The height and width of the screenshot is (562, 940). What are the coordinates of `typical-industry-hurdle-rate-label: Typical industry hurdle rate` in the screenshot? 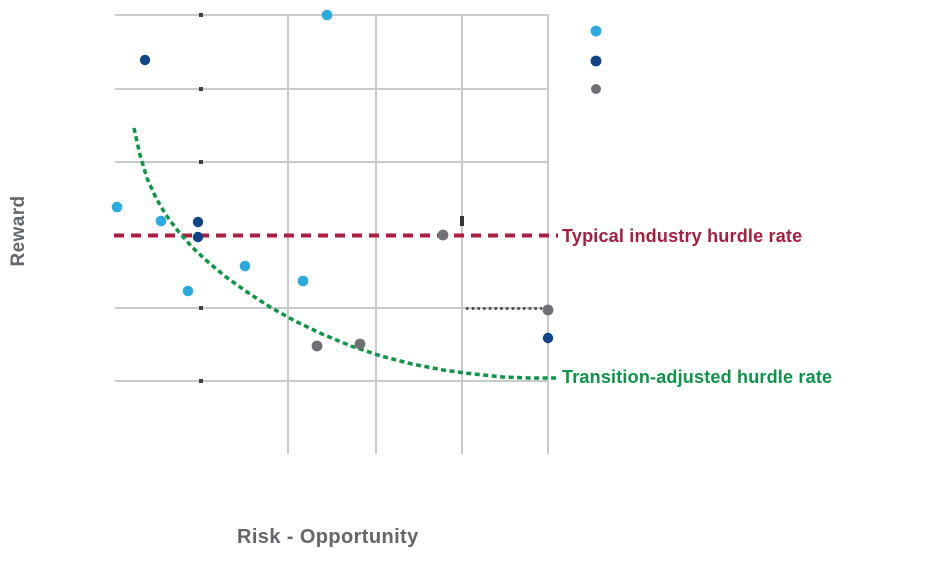 It's located at (682, 236).